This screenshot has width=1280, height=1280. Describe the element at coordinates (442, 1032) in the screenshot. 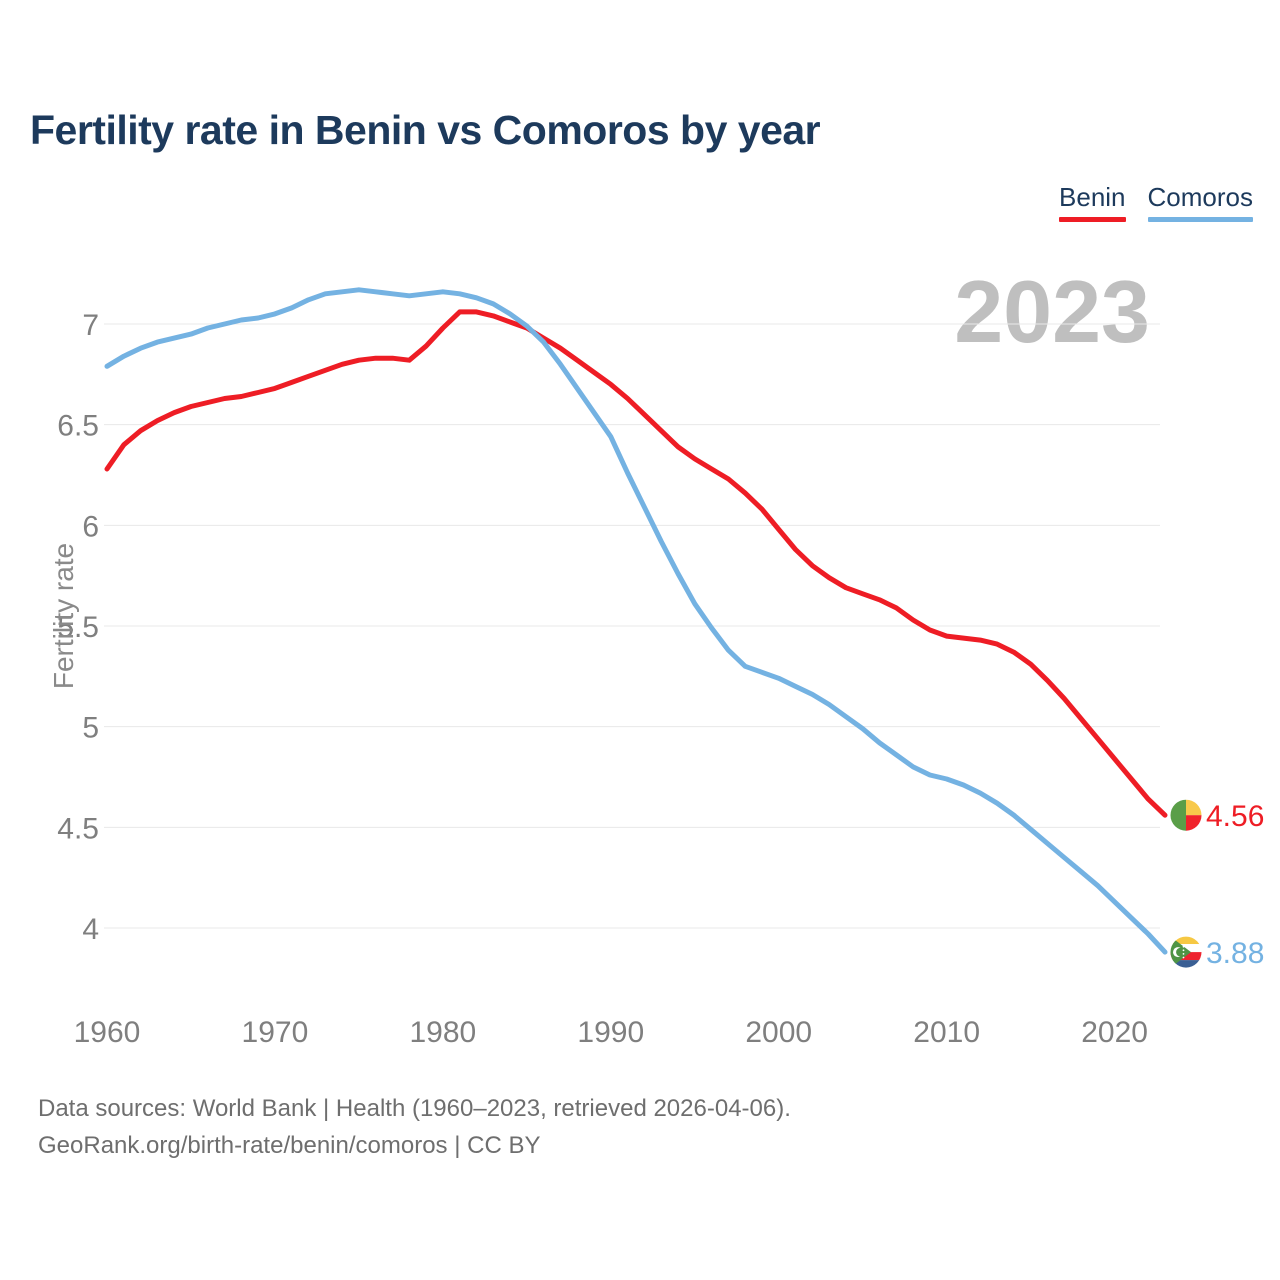

I see `x-tick-label: 1980` at that location.